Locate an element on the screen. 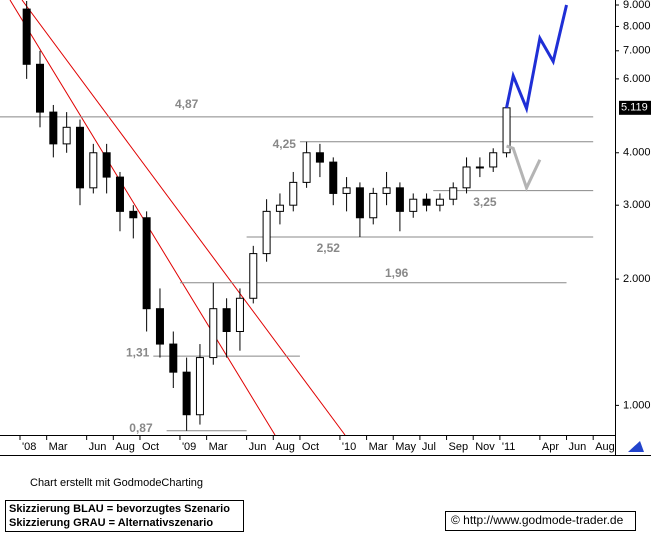 This screenshot has height=547, width=651. level-label: 1,31 is located at coordinates (138, 352).